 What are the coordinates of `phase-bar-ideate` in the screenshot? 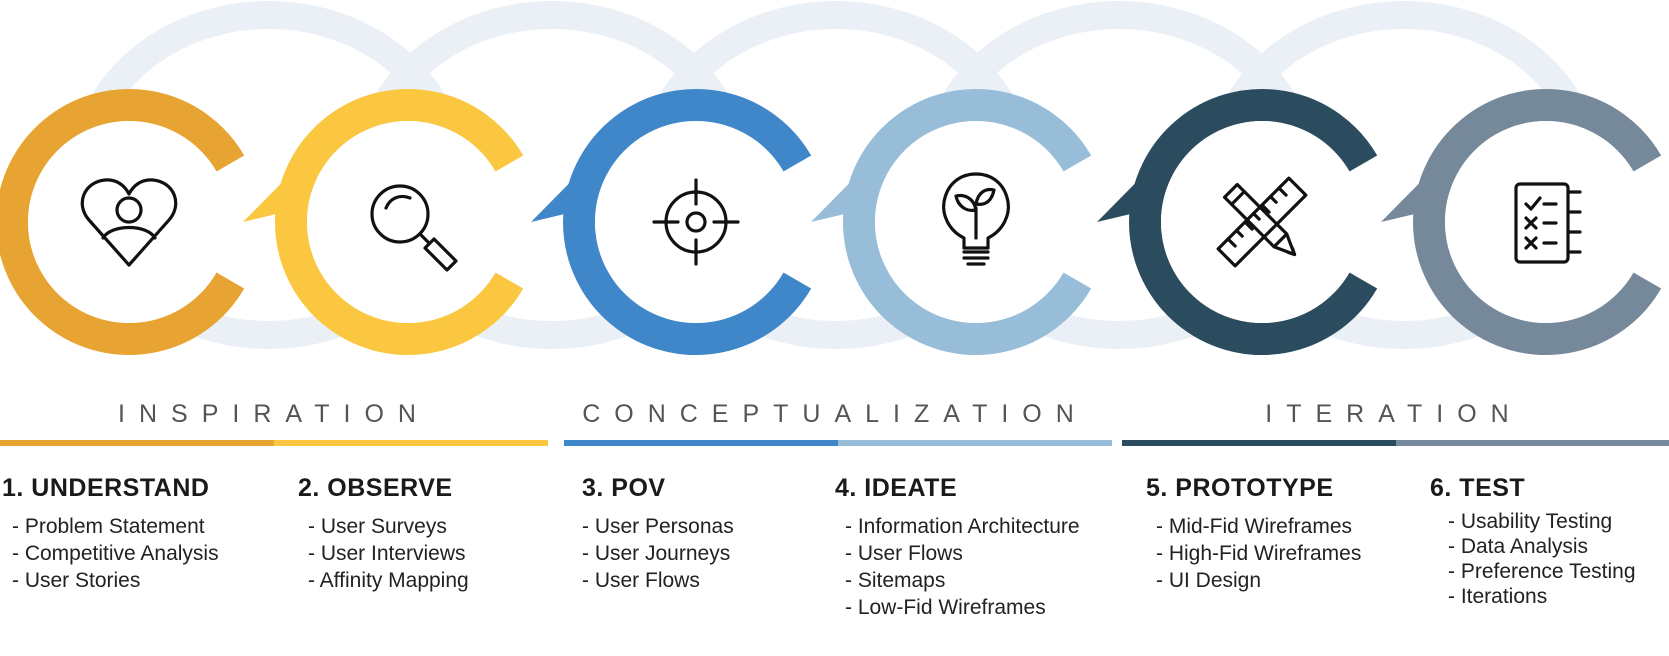 It's located at (975, 443).